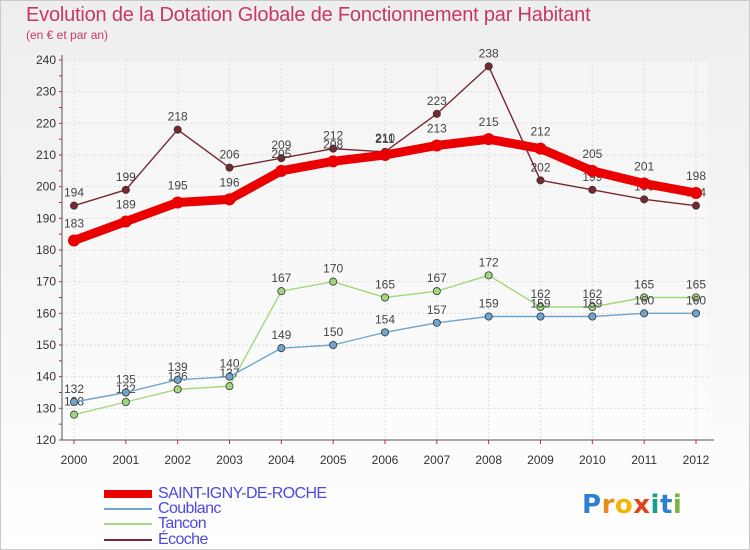 The image size is (750, 550). What do you see at coordinates (229, 364) in the screenshot?
I see `data-label: 140` at bounding box center [229, 364].